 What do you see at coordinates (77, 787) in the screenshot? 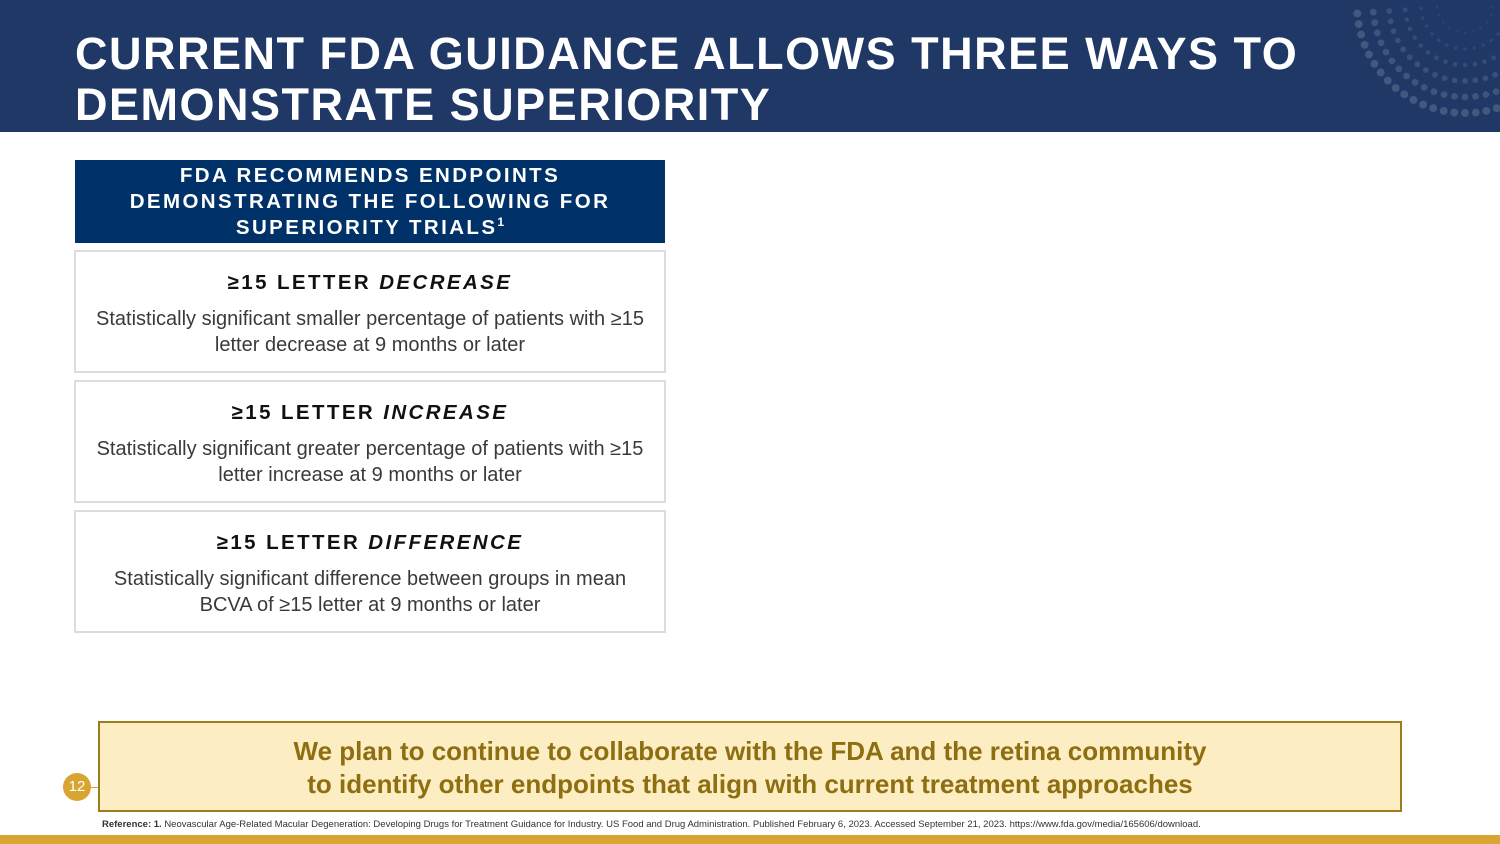
I see `page-number-badge: 12` at bounding box center [77, 787].